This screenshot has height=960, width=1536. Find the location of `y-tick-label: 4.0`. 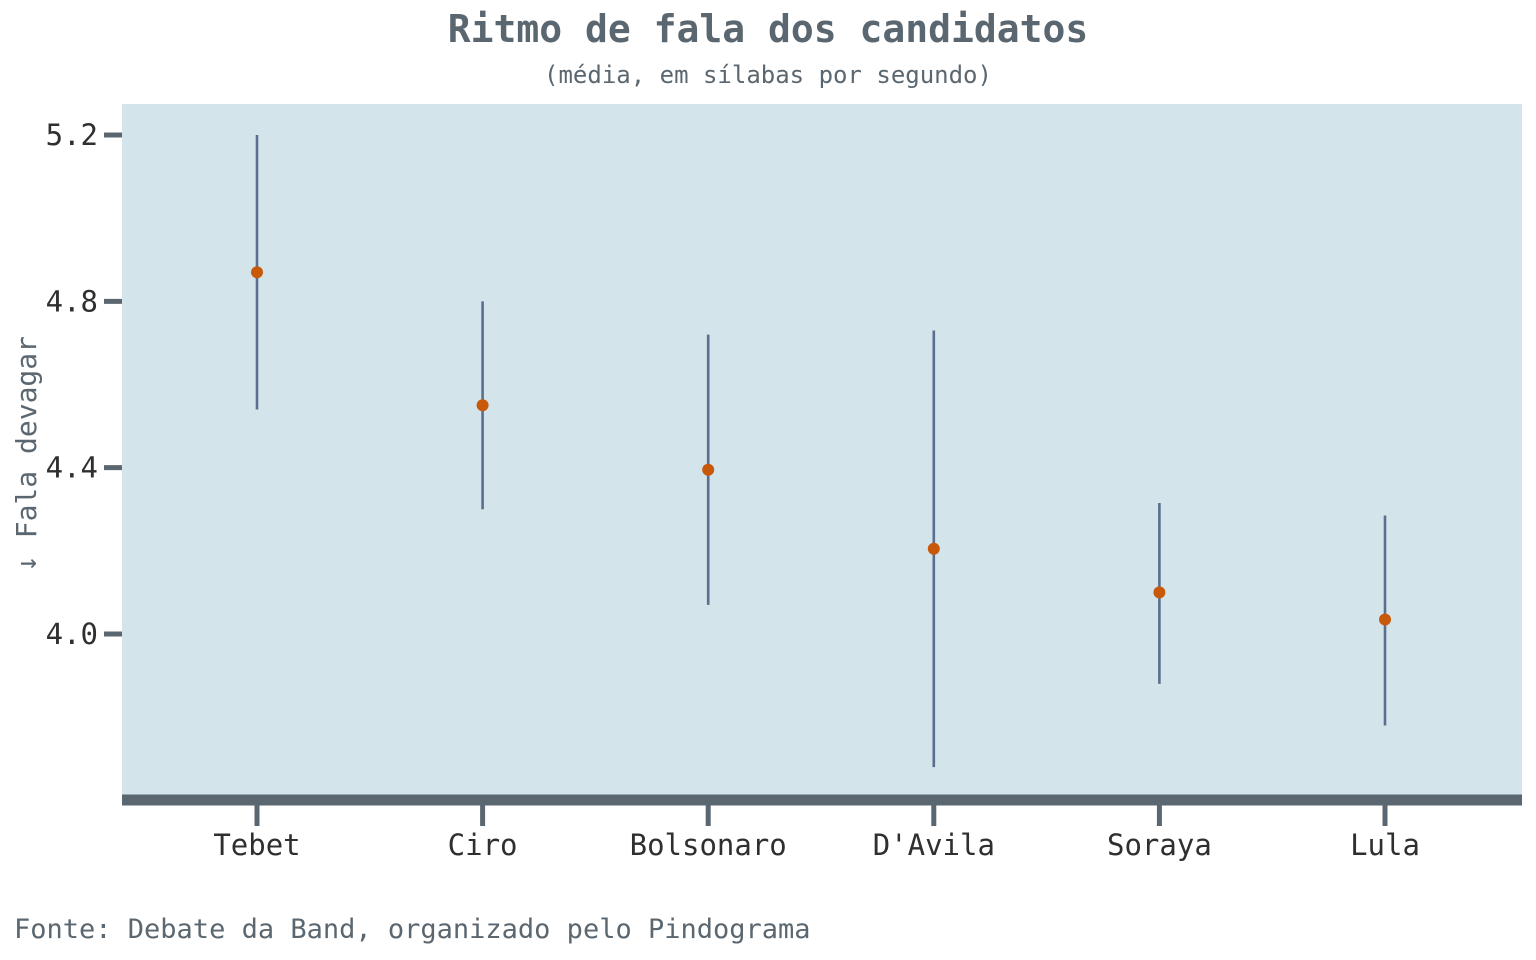

y-tick-label: 4.0 is located at coordinates (72, 634).